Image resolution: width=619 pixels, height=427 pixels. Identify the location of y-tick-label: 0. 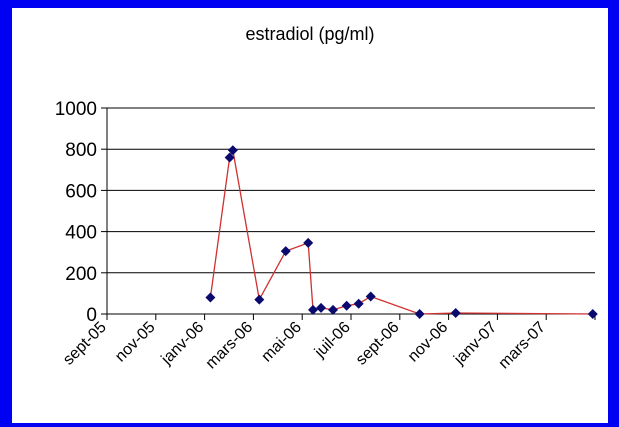
(91, 315).